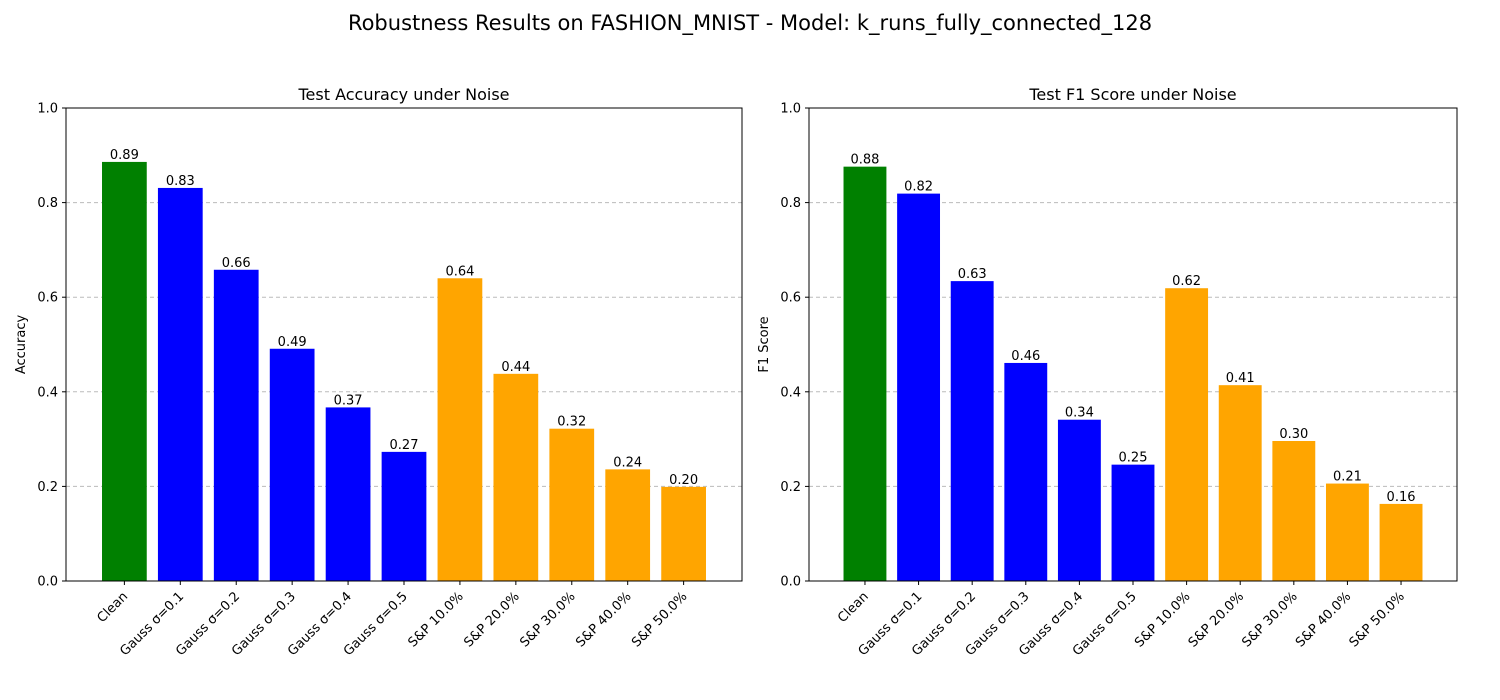 This screenshot has height=700, width=1500. I want to click on data-label: 0.21, so click(1347, 477).